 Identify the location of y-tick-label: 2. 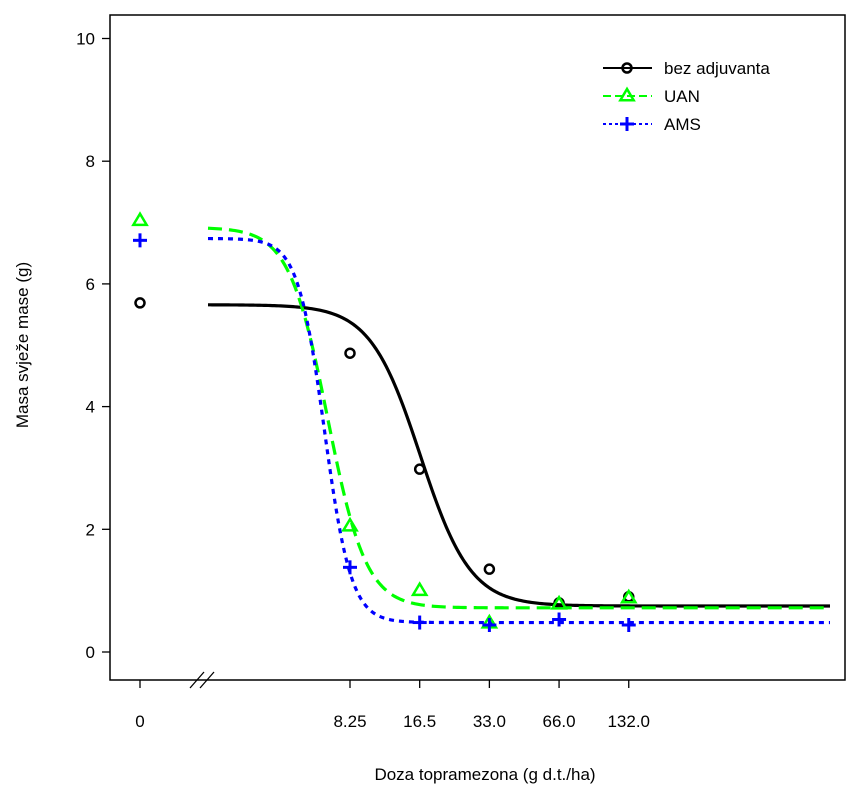
(90, 529).